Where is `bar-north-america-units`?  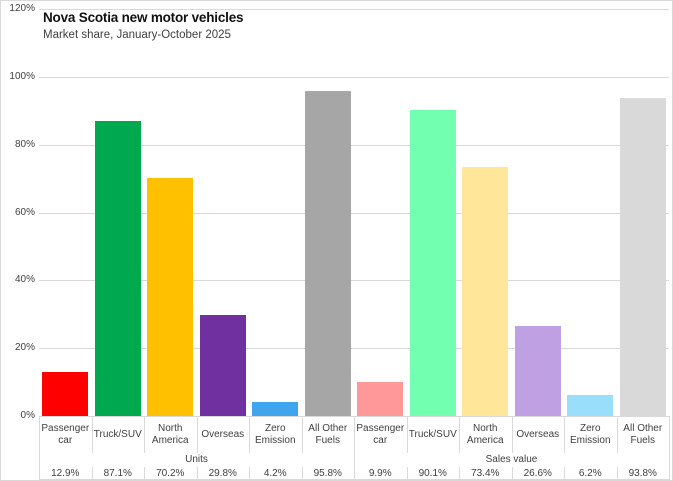 bar-north-america-units is located at coordinates (170, 296).